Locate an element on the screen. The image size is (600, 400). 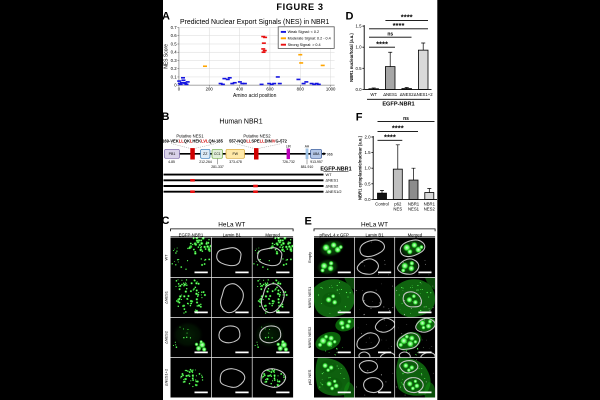
svg-text: AH is located at coordinates (307, 146).